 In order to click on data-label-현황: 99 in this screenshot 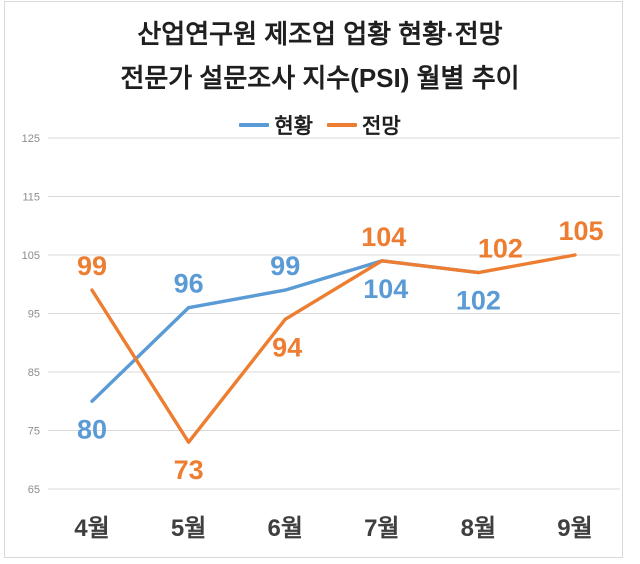, I will do `click(285, 266)`.